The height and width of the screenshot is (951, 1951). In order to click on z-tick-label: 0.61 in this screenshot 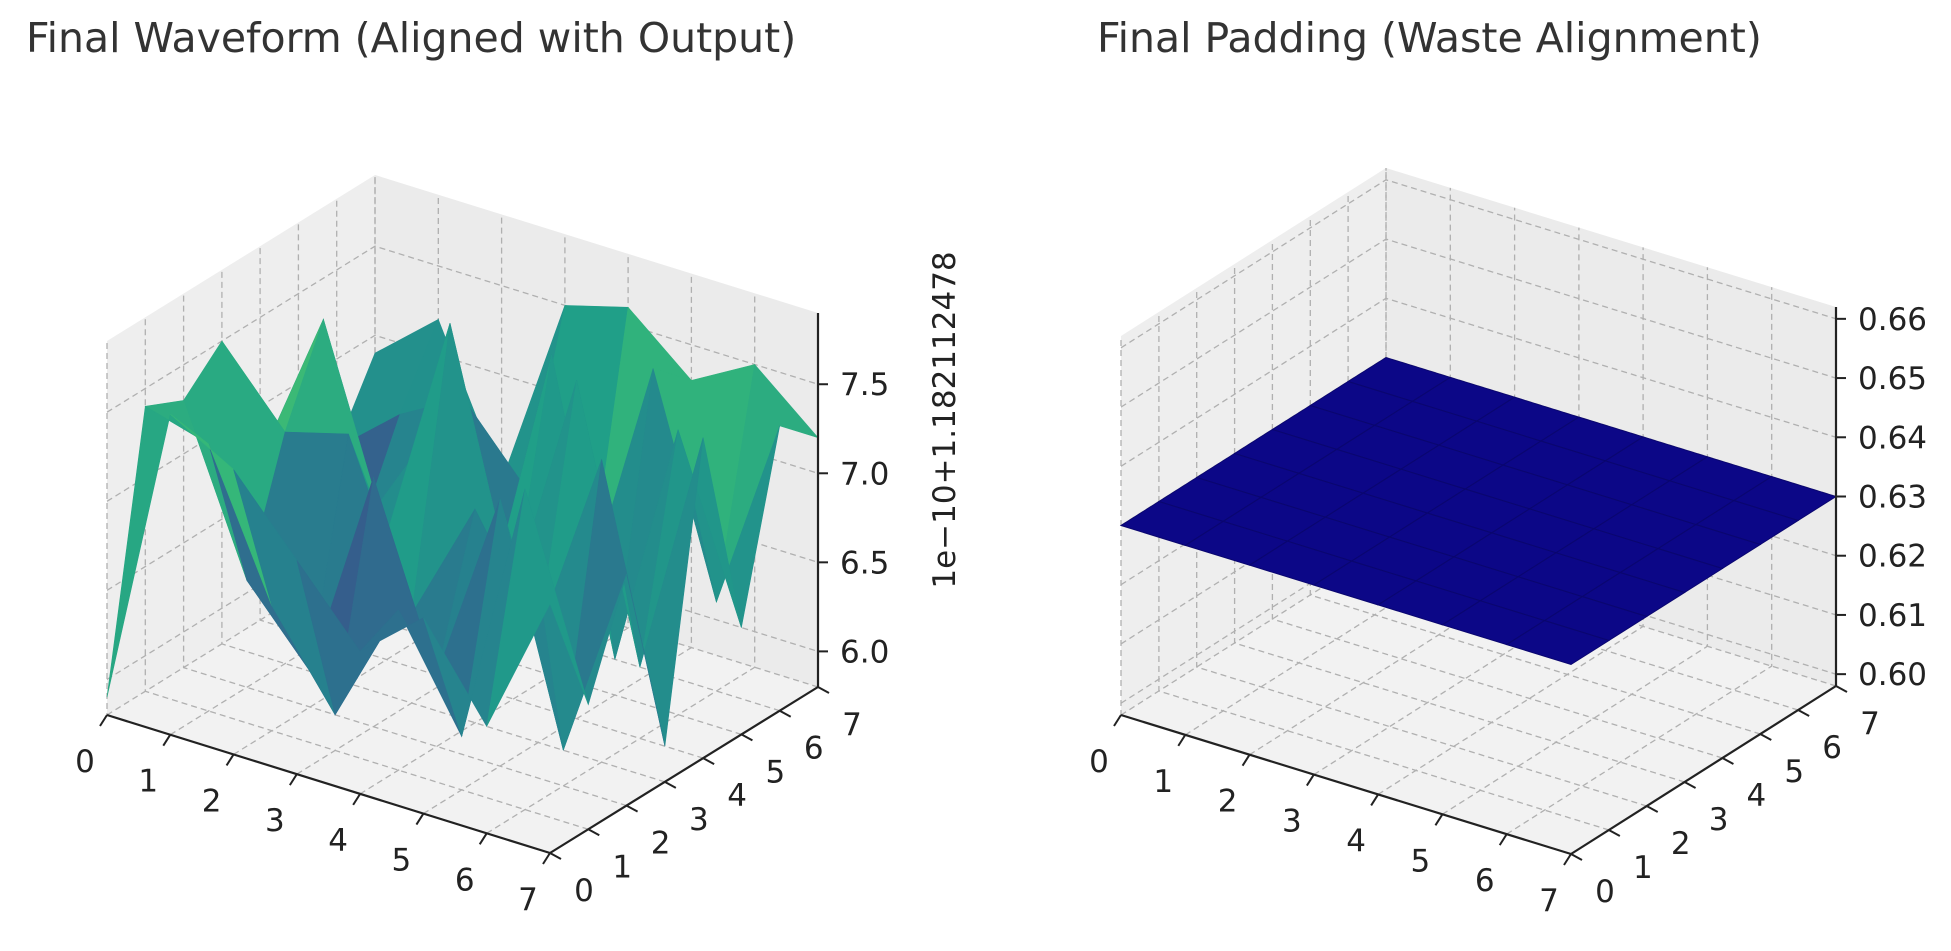, I will do `click(1892, 616)`.